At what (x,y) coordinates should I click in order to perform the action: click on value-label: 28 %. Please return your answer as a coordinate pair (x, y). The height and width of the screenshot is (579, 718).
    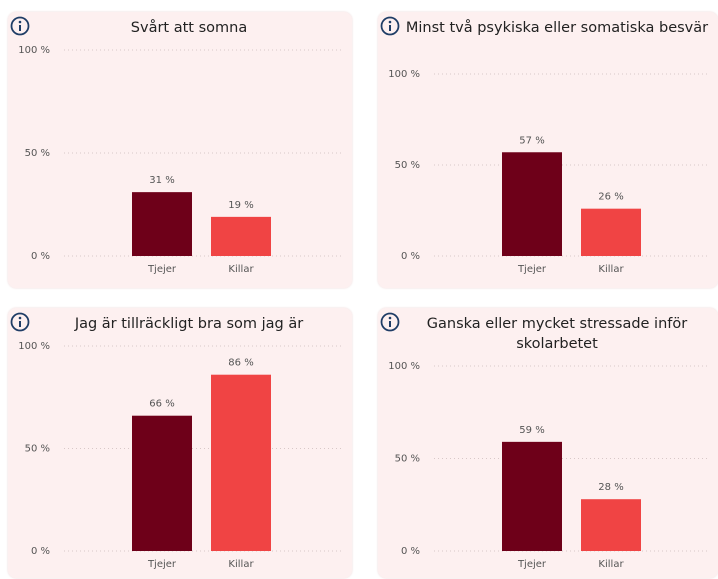
    Looking at the image, I should click on (610, 487).